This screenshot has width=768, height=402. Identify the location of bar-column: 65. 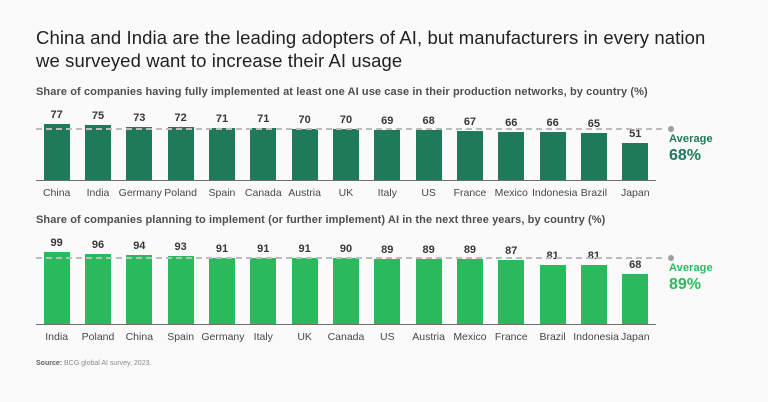
(593, 149).